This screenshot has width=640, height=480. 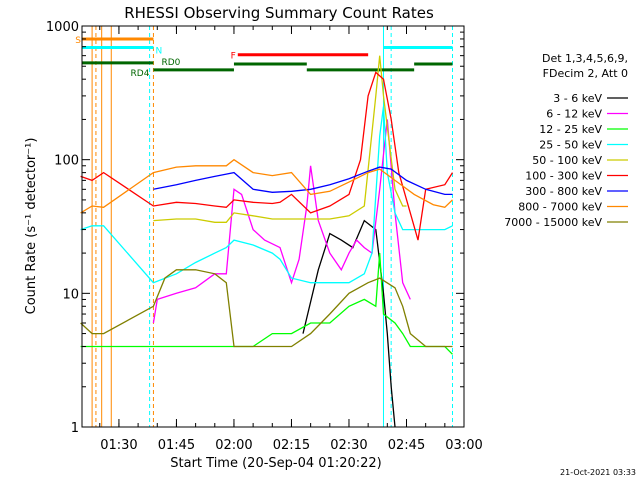 I want to click on x-tick-label-1: 01:45, so click(x=176, y=445).